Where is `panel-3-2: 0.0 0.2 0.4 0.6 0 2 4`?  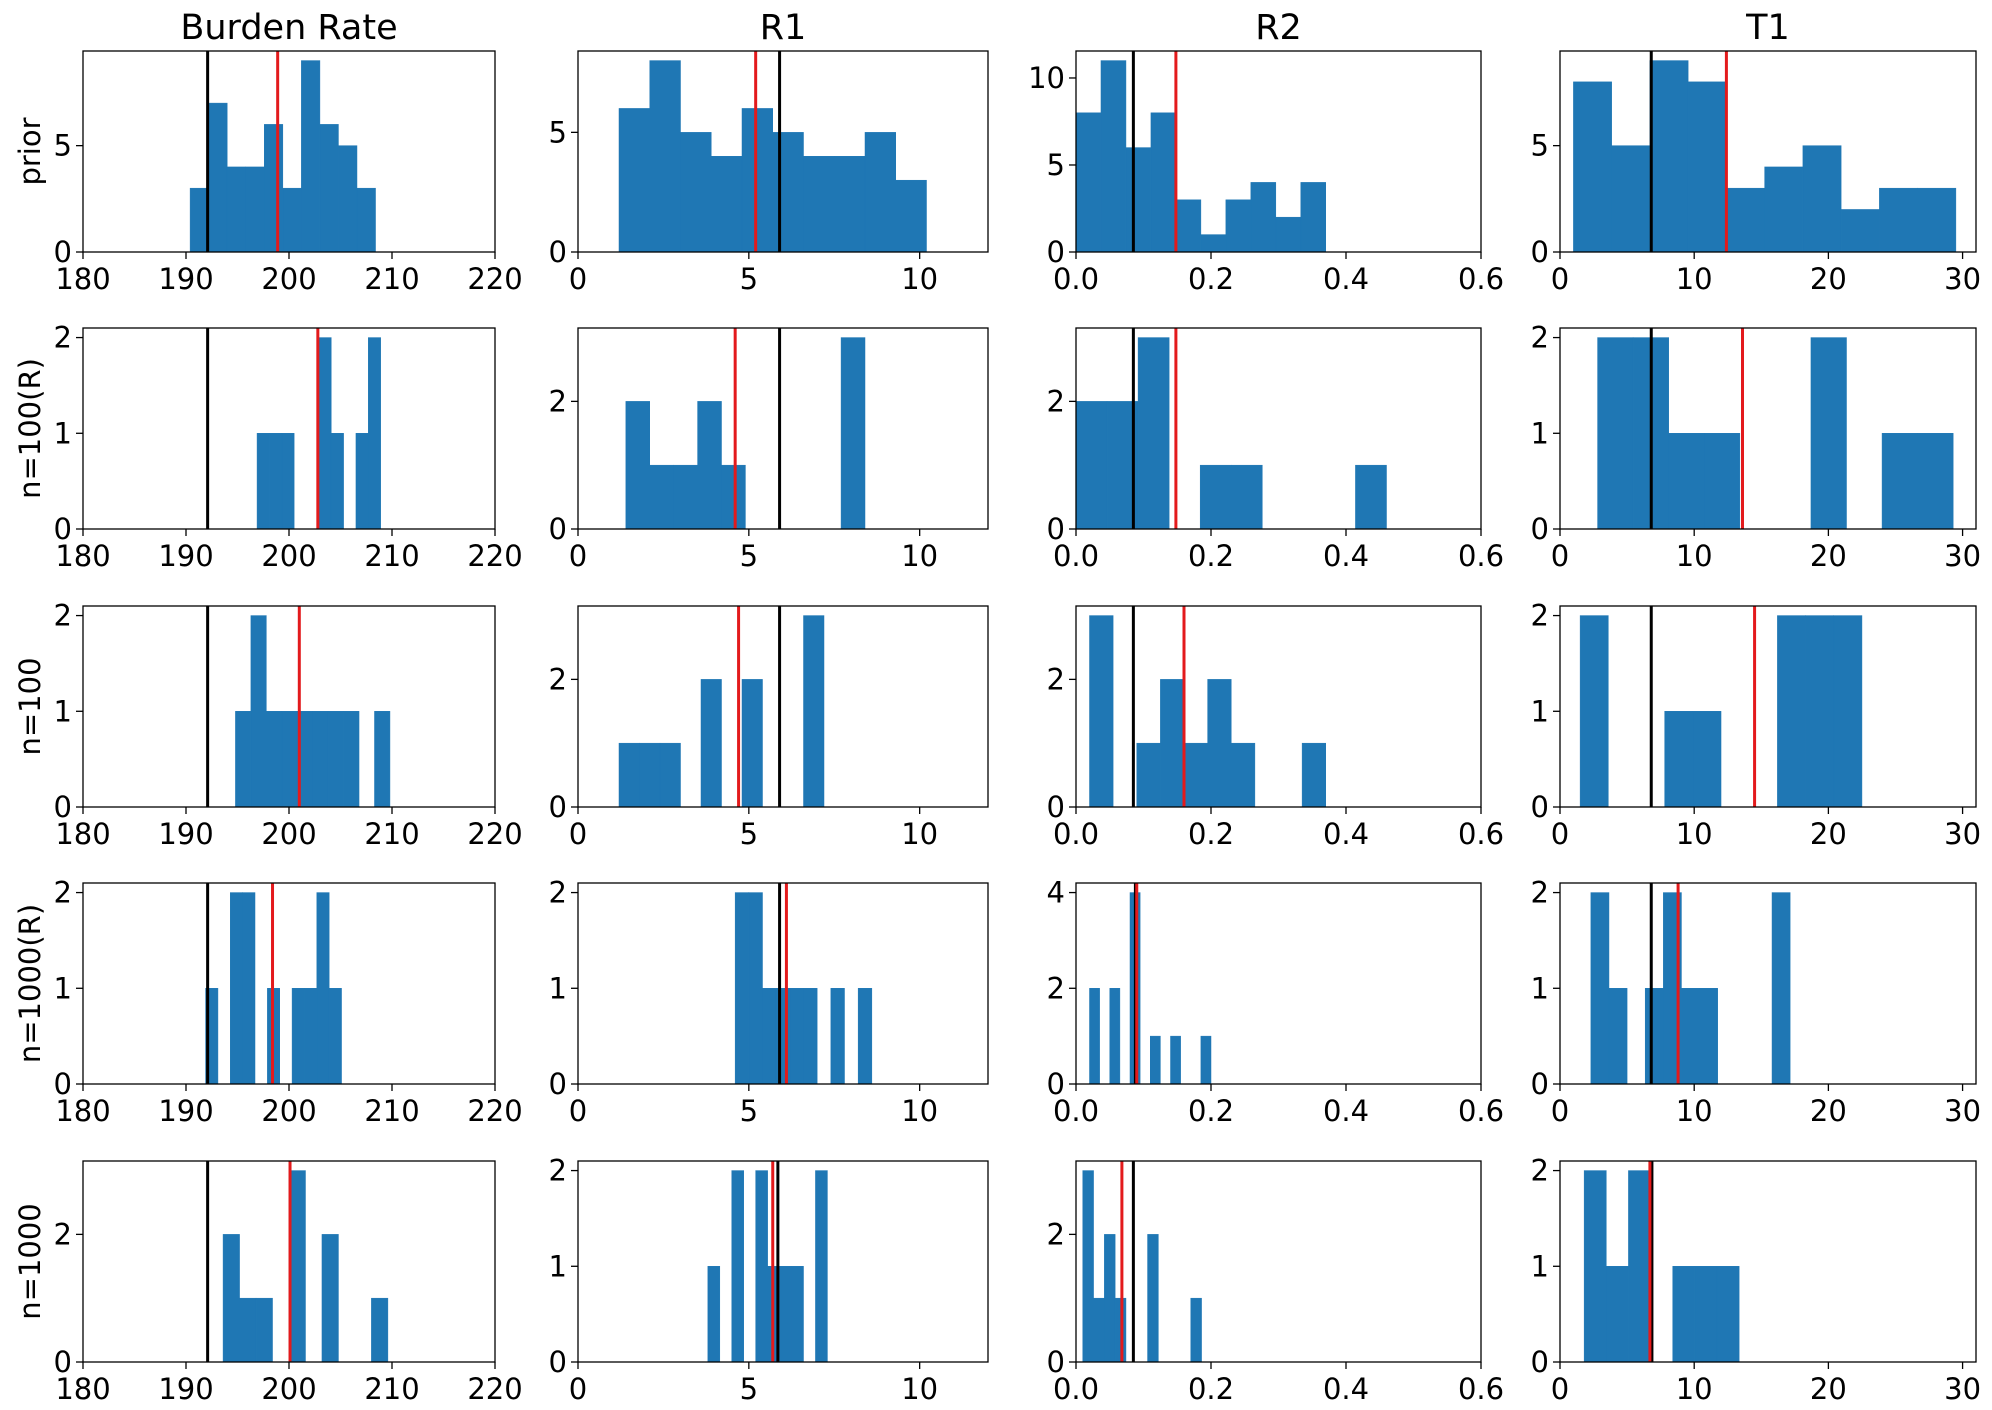
panel-3-2: 0.0 0.2 0.4 0.6 0 2 4 is located at coordinates (1276, 1002).